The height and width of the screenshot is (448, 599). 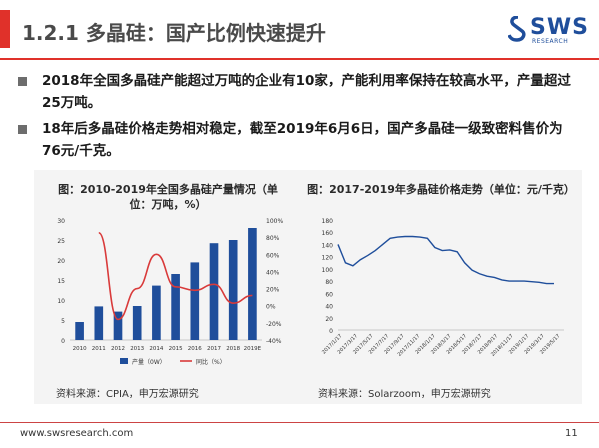 What do you see at coordinates (176, 349) in the screenshot?
I see `x-tick-label: 2015` at bounding box center [176, 349].